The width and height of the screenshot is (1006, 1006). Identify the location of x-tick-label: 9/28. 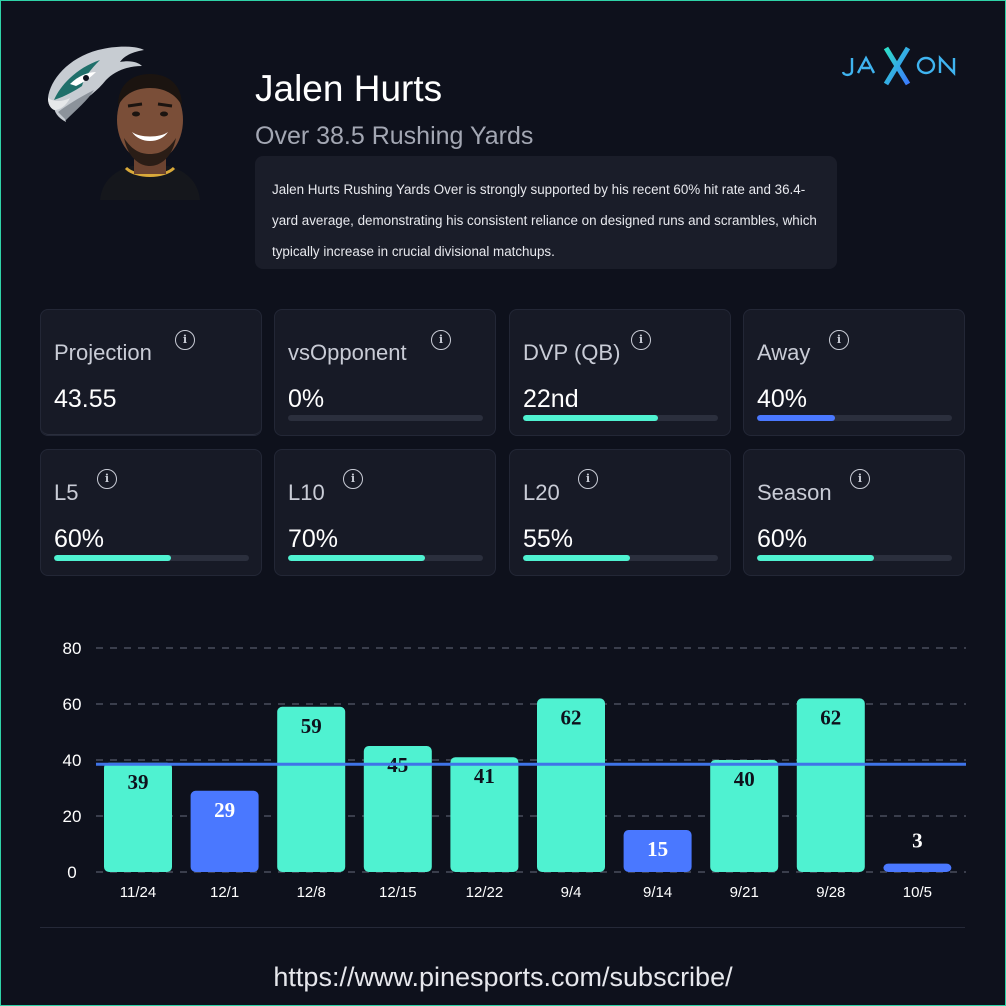
(830, 892).